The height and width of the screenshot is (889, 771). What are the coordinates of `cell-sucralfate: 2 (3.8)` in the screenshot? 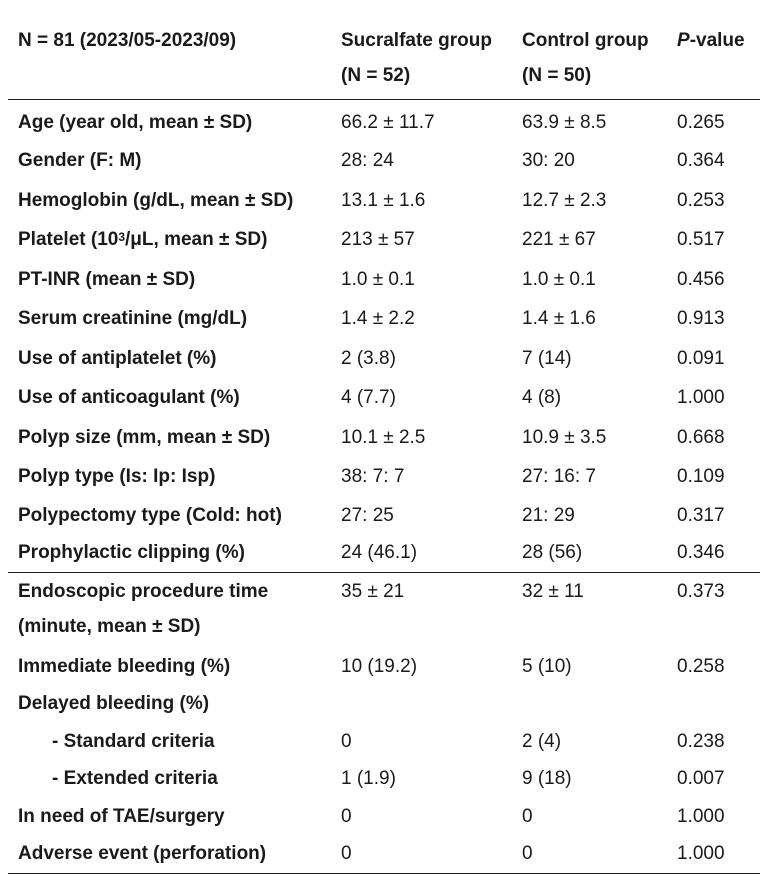 It's located at (368, 358).